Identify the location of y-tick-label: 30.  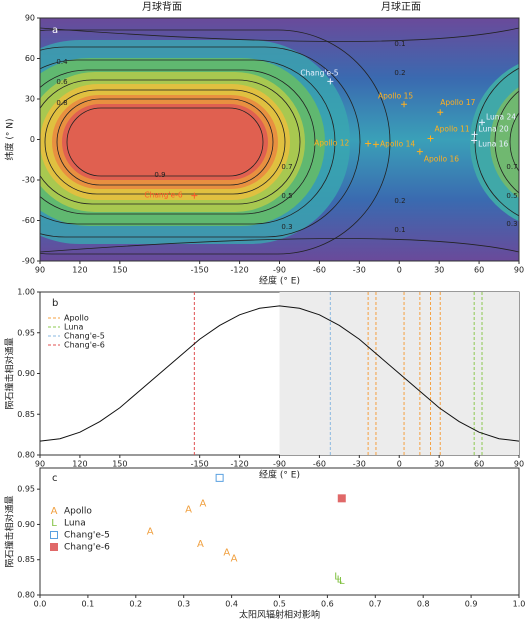
(30, 99).